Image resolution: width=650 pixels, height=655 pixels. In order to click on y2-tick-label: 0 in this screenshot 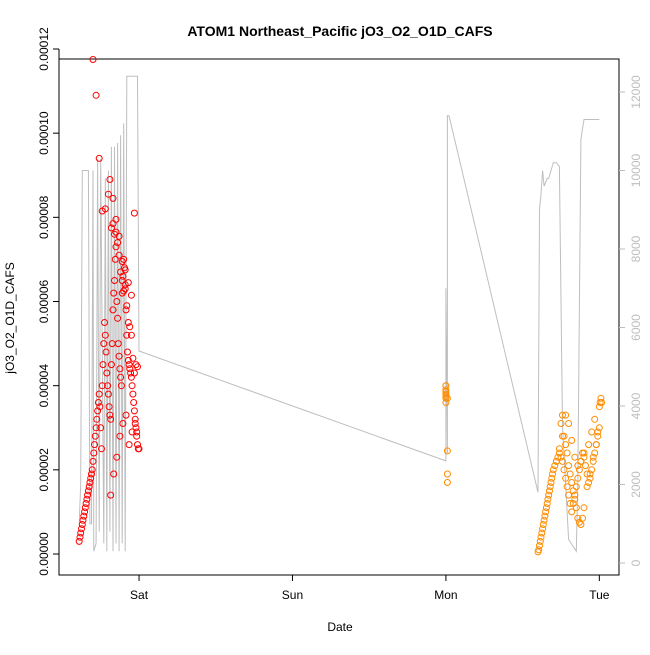, I will do `click(636, 562)`.